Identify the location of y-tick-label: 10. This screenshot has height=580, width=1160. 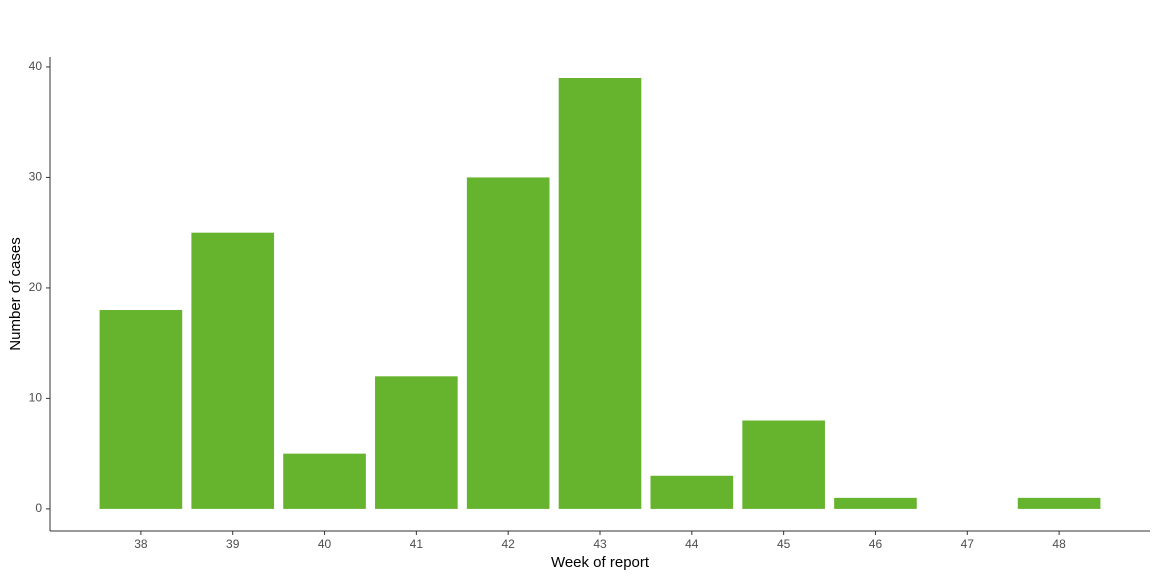
(36, 398).